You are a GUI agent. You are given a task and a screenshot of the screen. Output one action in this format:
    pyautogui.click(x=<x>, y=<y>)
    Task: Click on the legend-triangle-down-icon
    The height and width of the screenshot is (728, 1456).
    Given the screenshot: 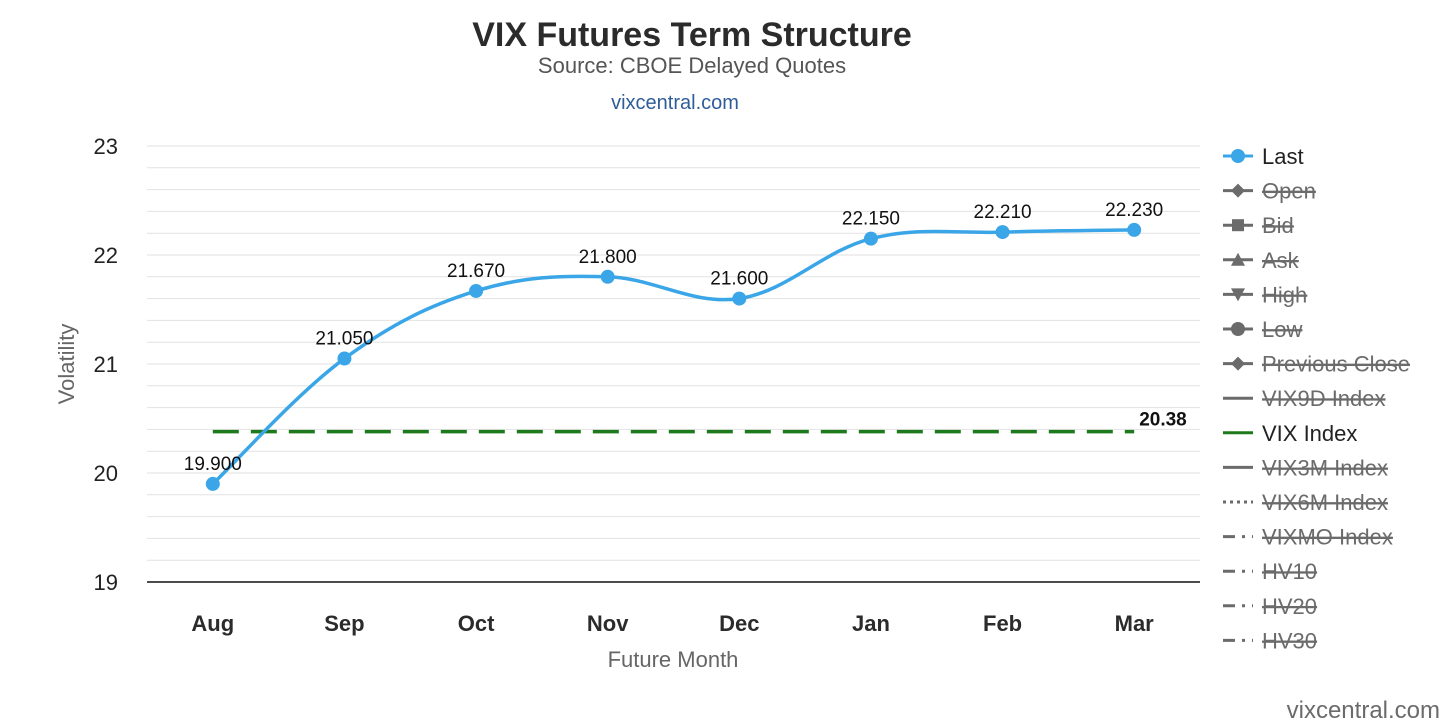 What is the action you would take?
    pyautogui.click(x=1238, y=295)
    